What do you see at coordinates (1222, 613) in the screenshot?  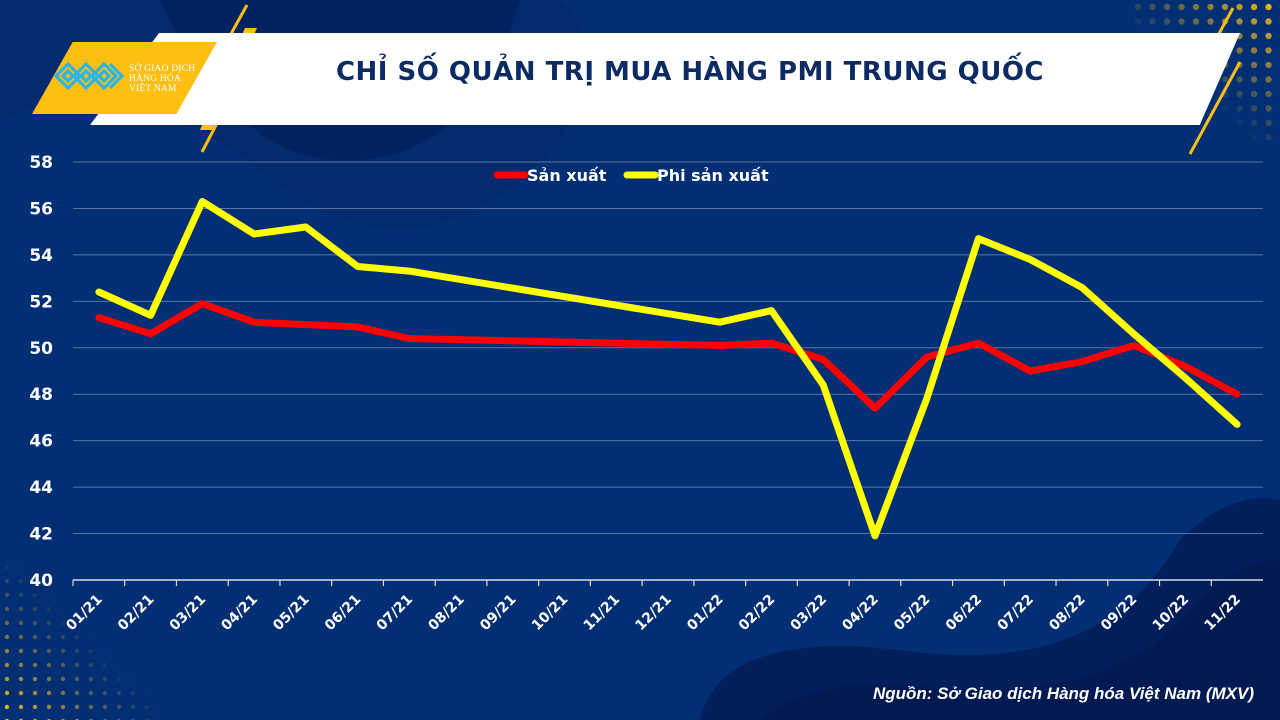 I see `x-tick-label: 11/22` at bounding box center [1222, 613].